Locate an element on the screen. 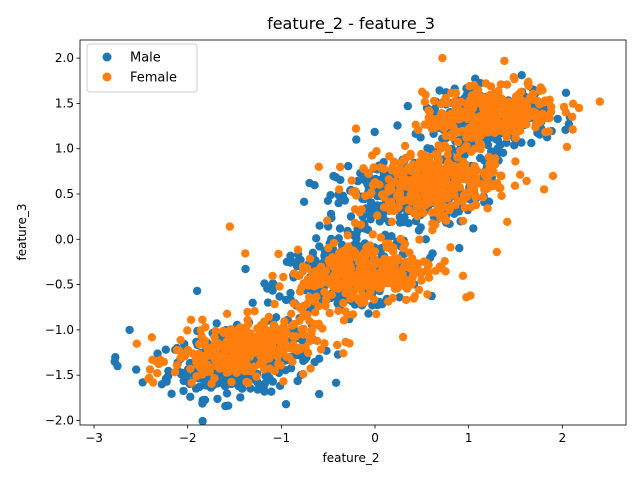 The image size is (640, 480). x-tick-label: 1 is located at coordinates (469, 438).